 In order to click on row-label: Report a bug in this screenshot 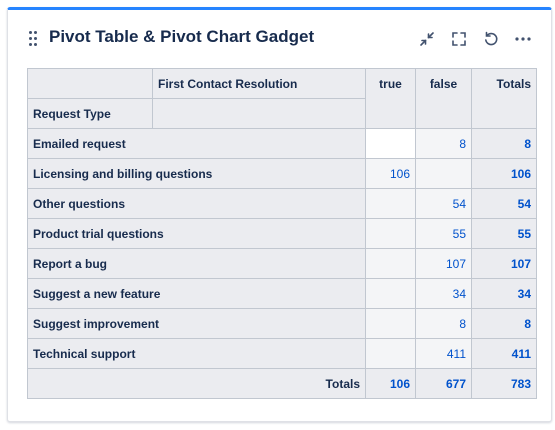, I will do `click(196, 263)`.